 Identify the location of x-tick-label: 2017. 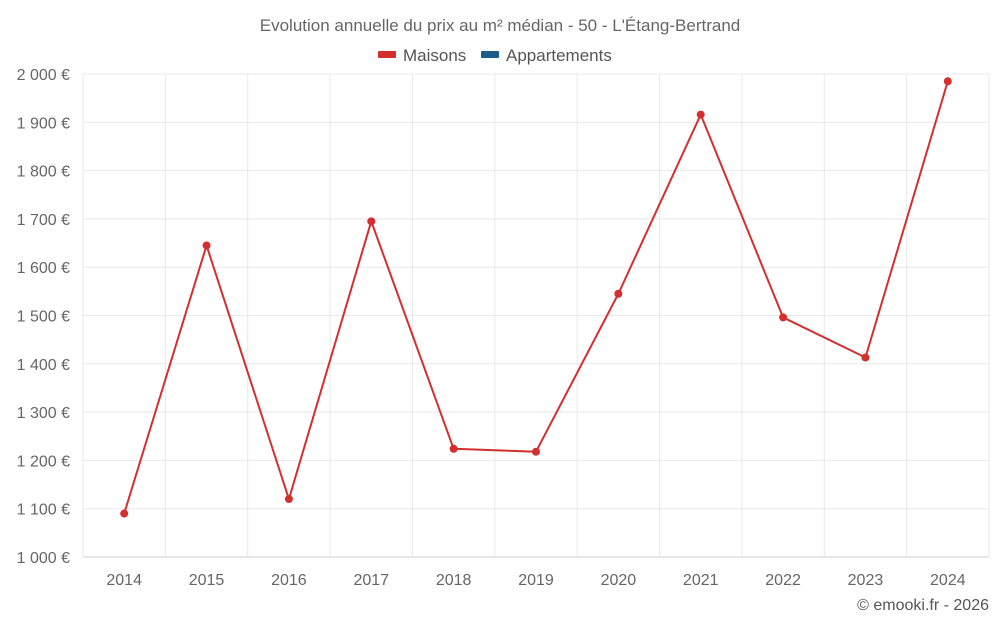
(371, 580).